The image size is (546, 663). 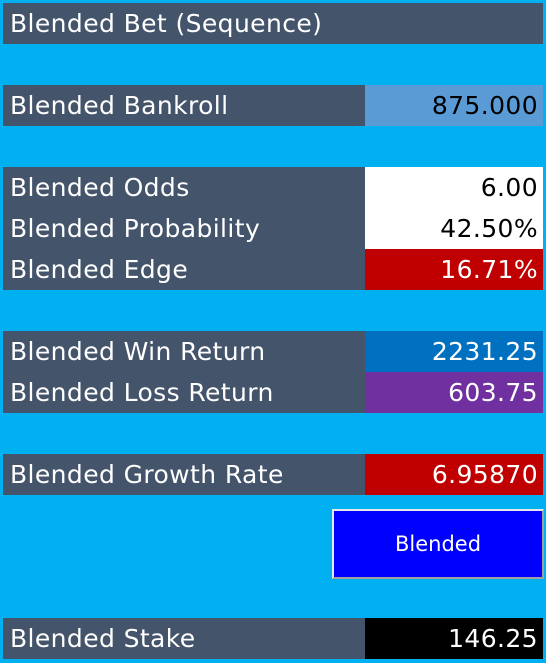 What do you see at coordinates (184, 105) in the screenshot?
I see `bankroll-label: Blended Bankroll` at bounding box center [184, 105].